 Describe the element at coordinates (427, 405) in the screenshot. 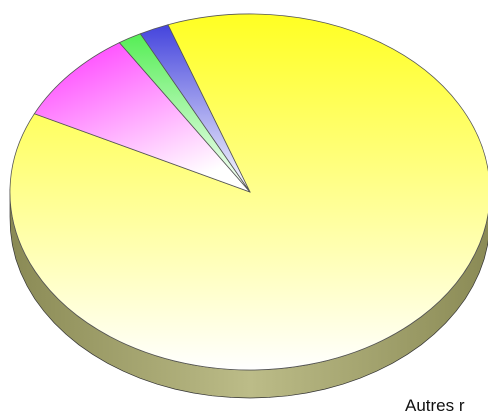

I see `legend-label: Autres r` at that location.